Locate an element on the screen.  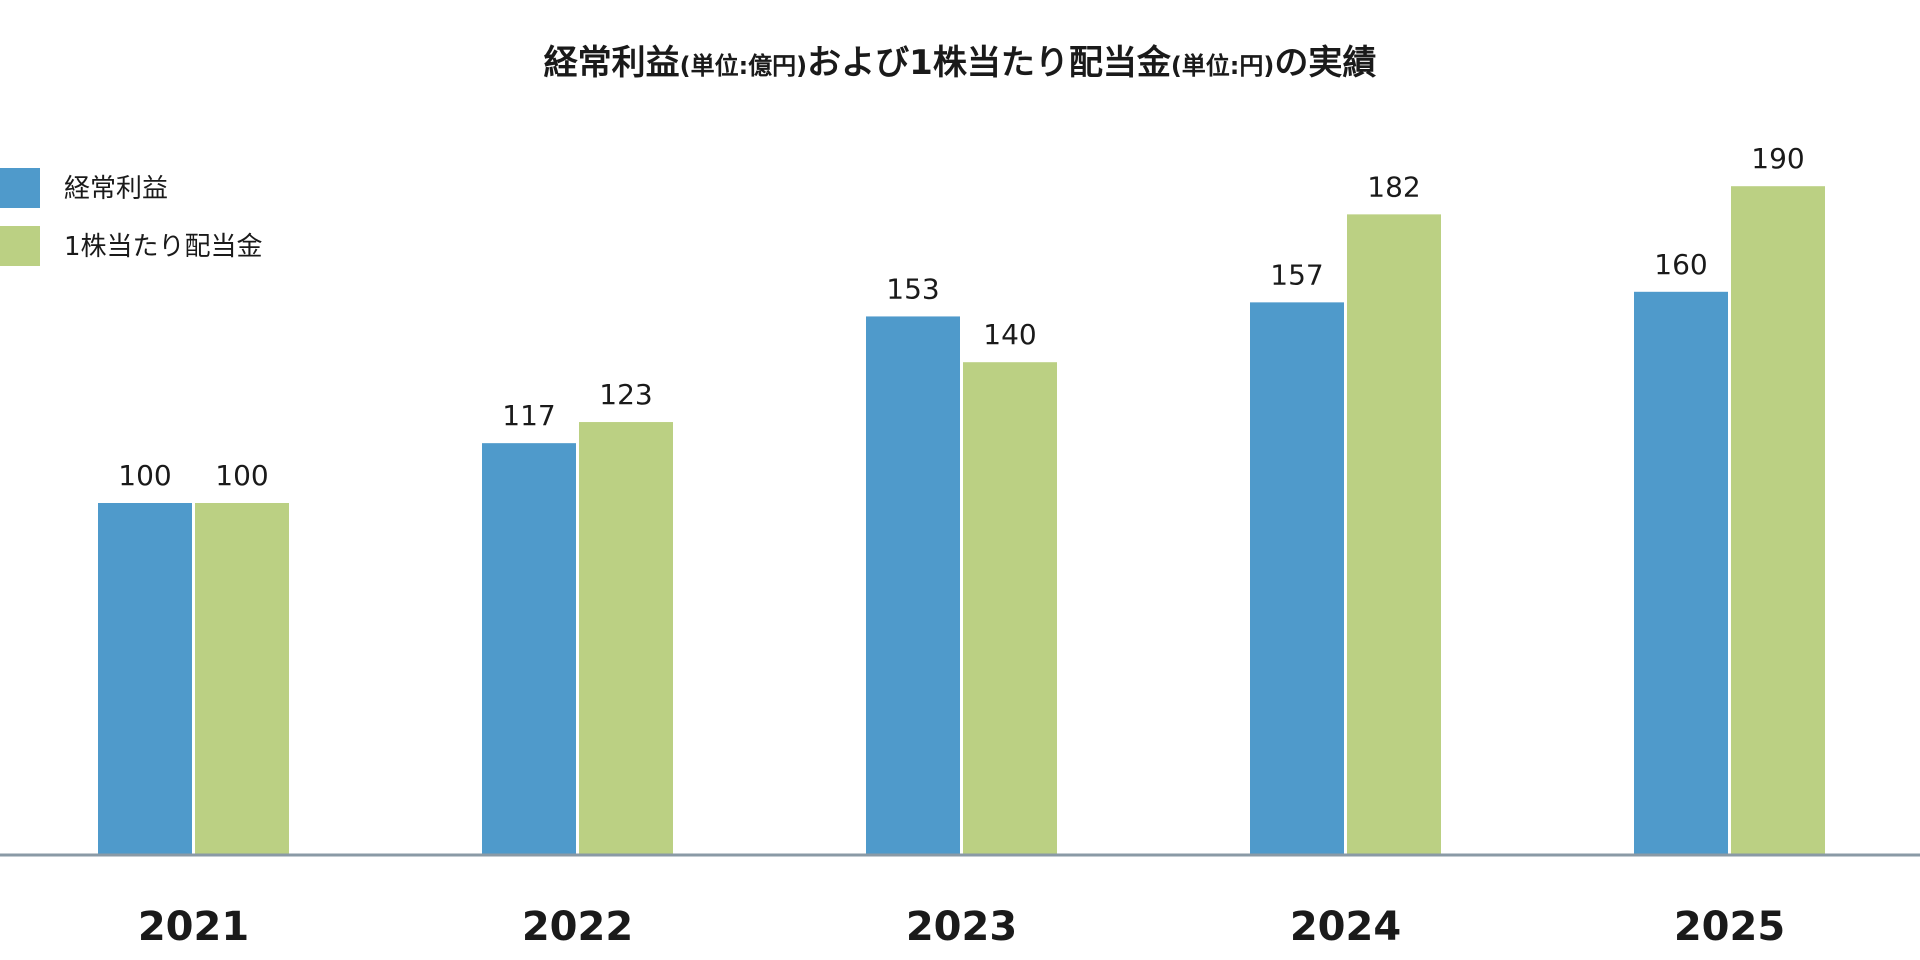
chart-title-part: (単位:億円) is located at coordinates (744, 66).